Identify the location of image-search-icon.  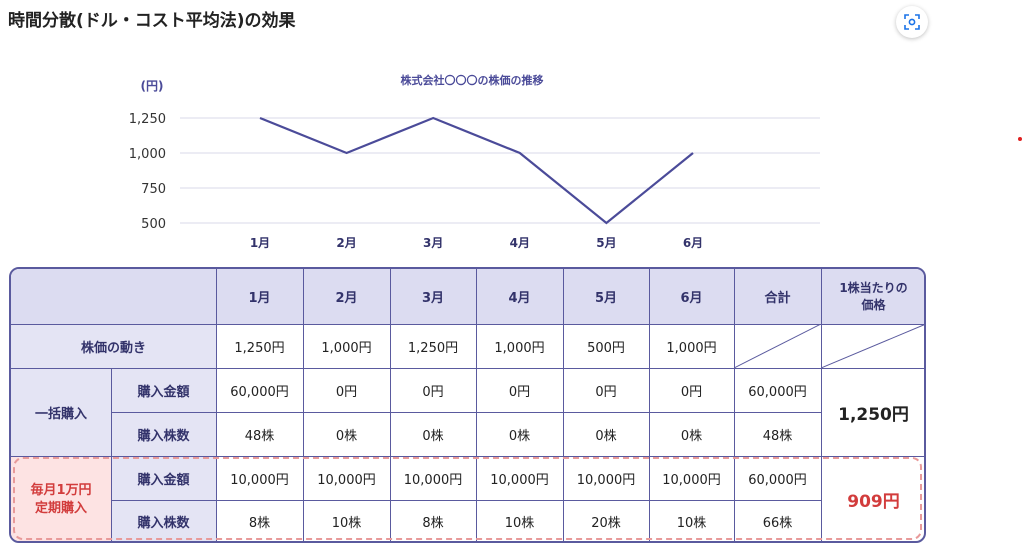
(912, 22).